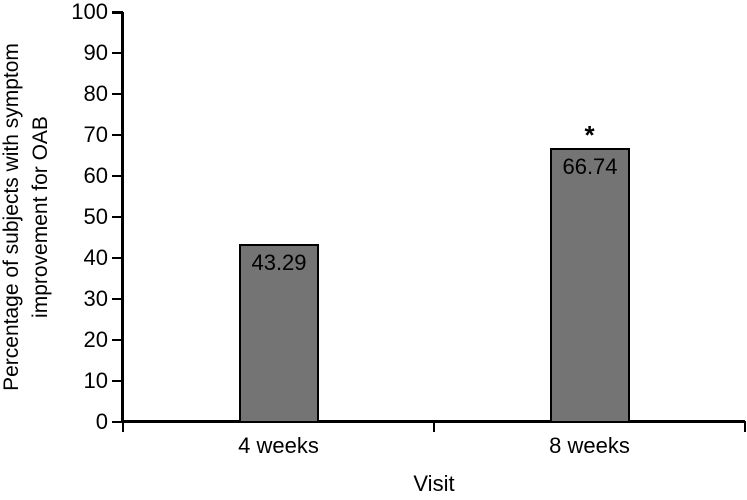 The width and height of the screenshot is (747, 500). Describe the element at coordinates (278, 445) in the screenshot. I see `x-category-label-1: 4 weeks` at that location.